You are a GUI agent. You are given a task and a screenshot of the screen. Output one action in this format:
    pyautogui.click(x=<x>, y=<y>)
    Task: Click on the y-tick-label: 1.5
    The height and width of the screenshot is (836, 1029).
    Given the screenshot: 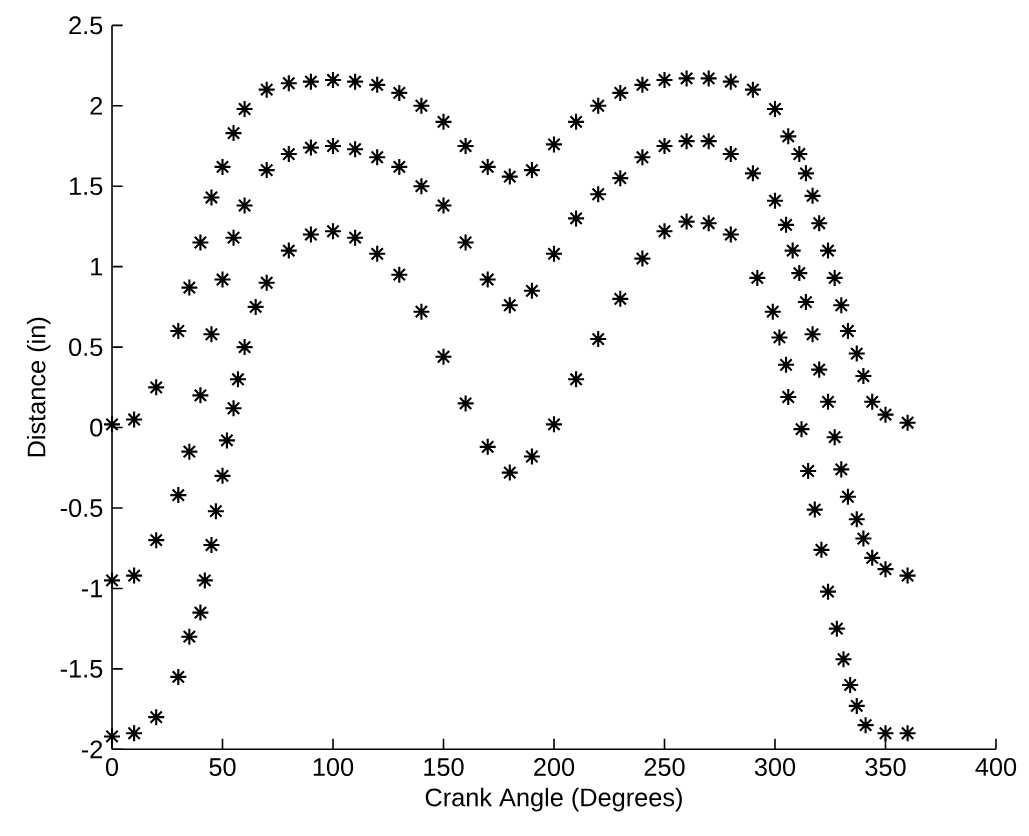 What is the action you would take?
    pyautogui.click(x=86, y=186)
    